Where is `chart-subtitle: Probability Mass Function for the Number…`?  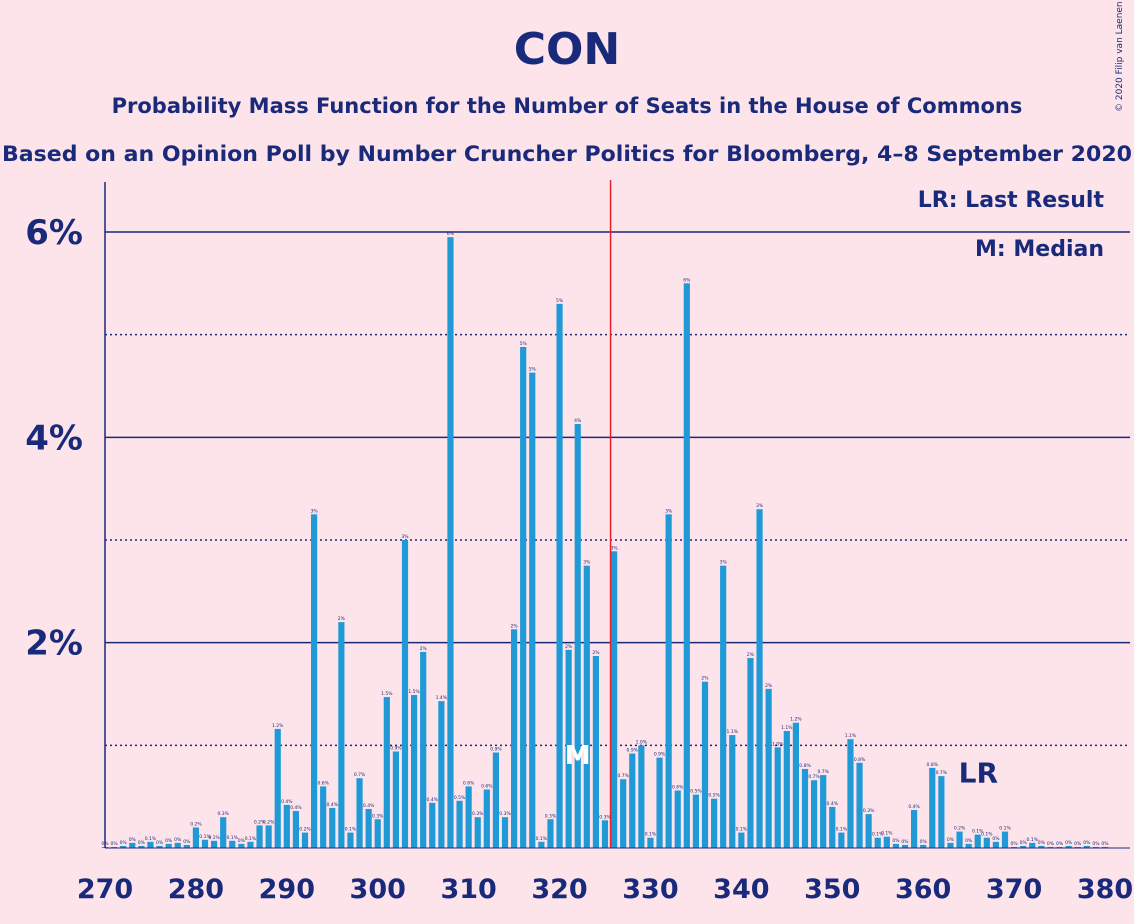 chart-subtitle: Probability Mass Function for the Number… is located at coordinates (567, 106).